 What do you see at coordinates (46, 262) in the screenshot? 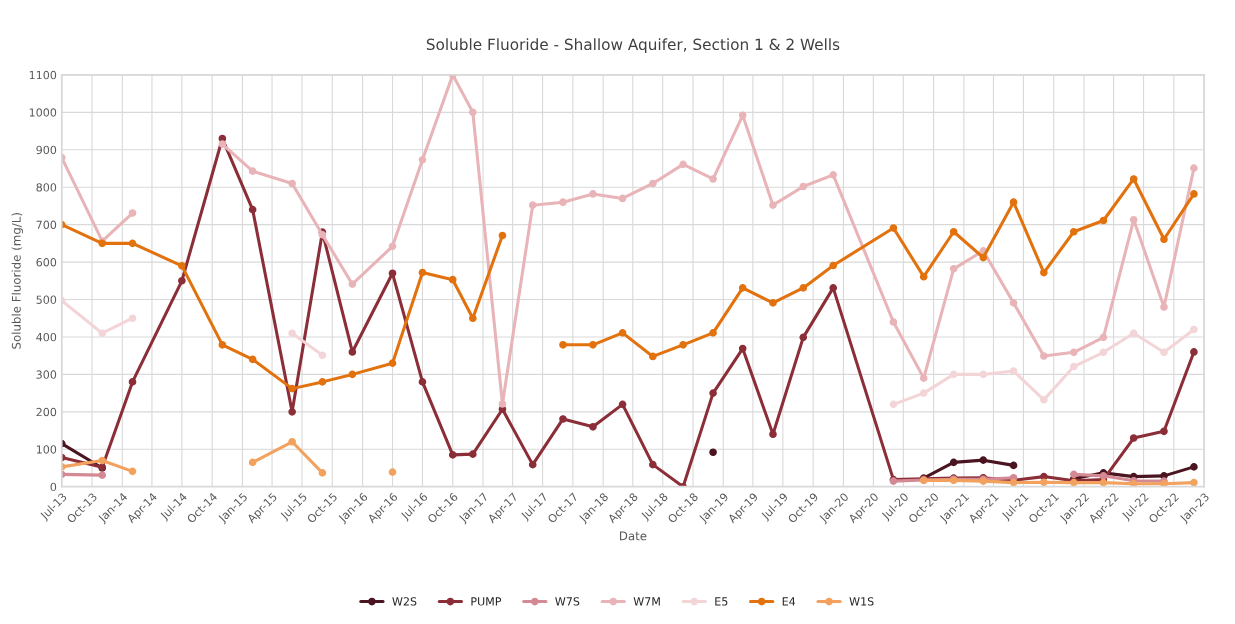
I see `y-tick-label: 600` at bounding box center [46, 262].